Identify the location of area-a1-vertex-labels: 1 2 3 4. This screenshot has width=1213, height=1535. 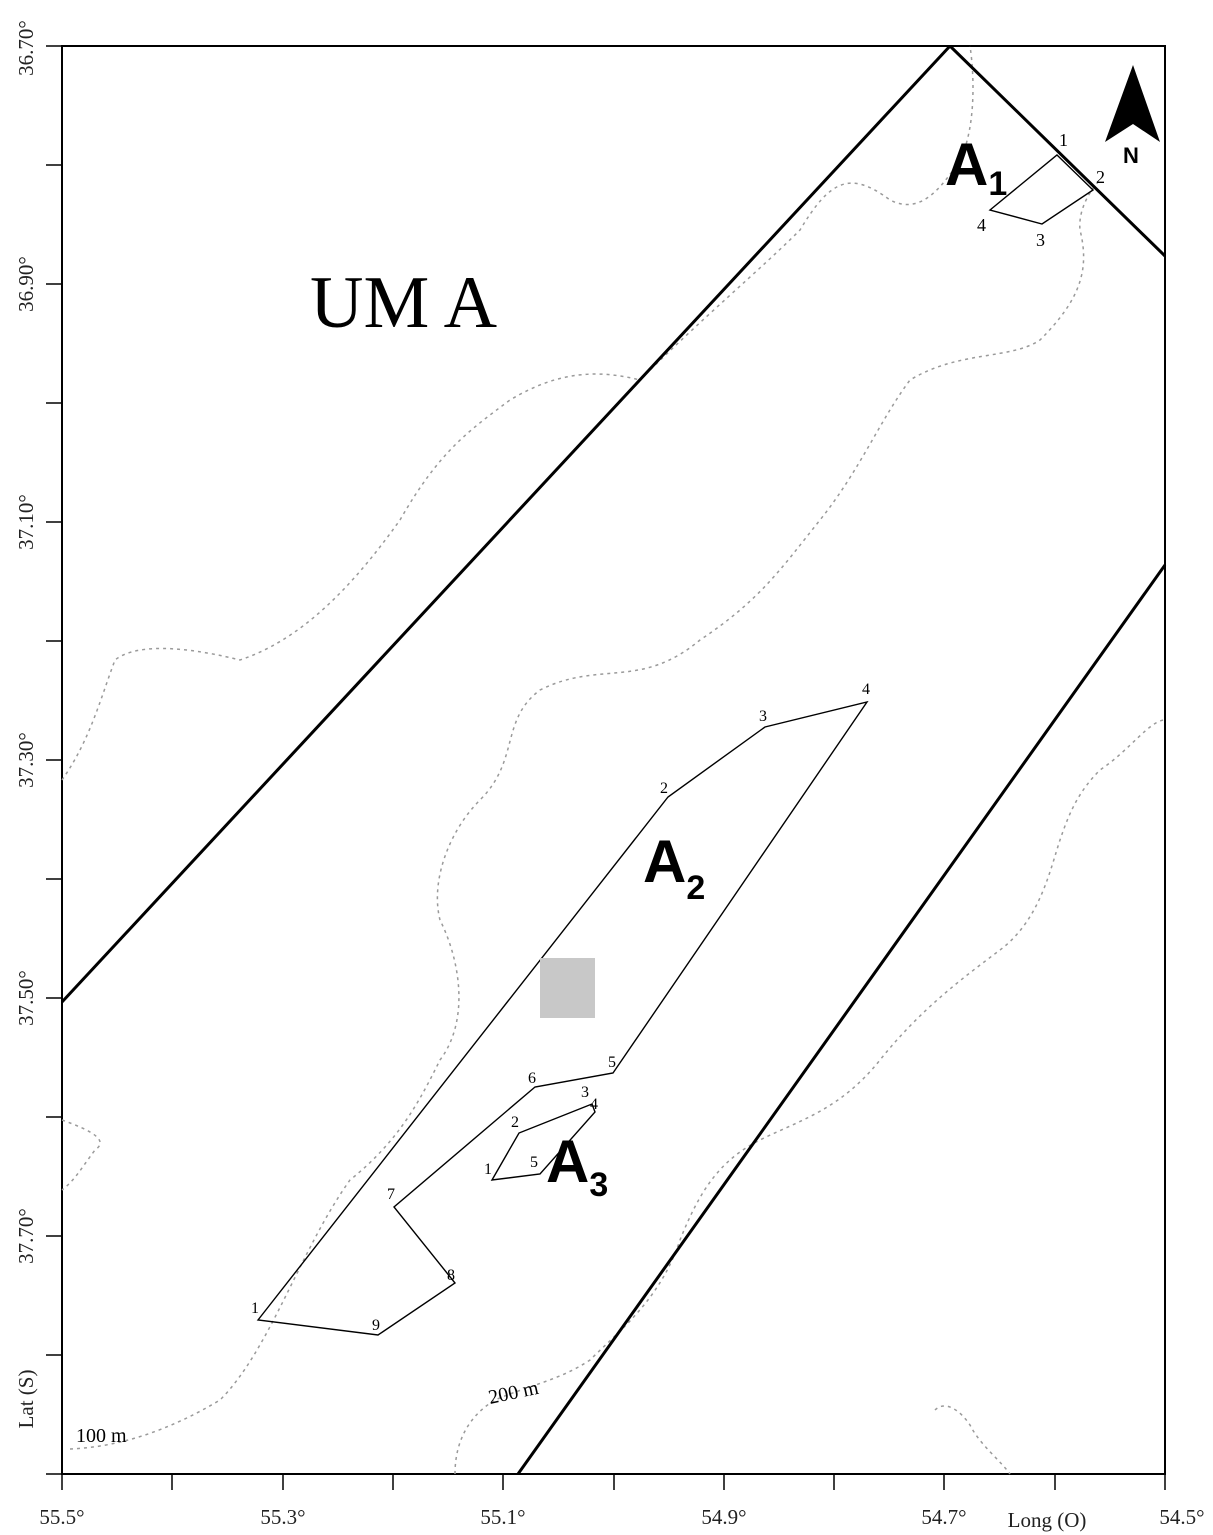
(1041, 190).